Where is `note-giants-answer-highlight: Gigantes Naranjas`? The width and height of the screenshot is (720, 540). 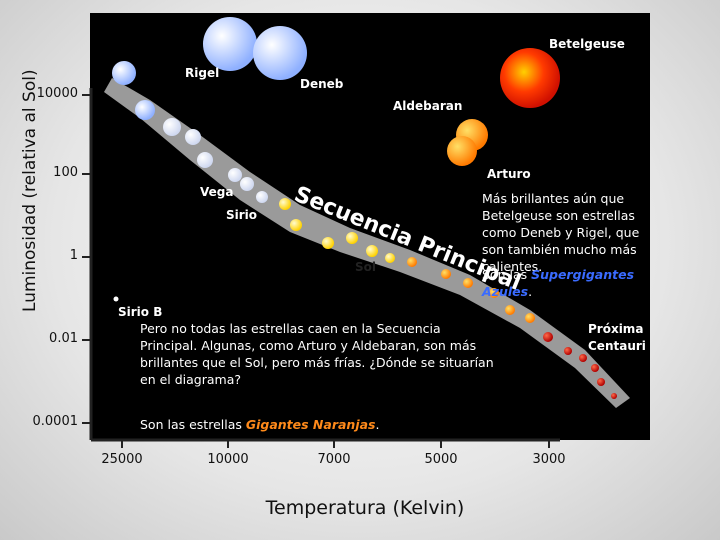
note-giants-answer-highlight: Gigantes Naranjas is located at coordinates (310, 424).